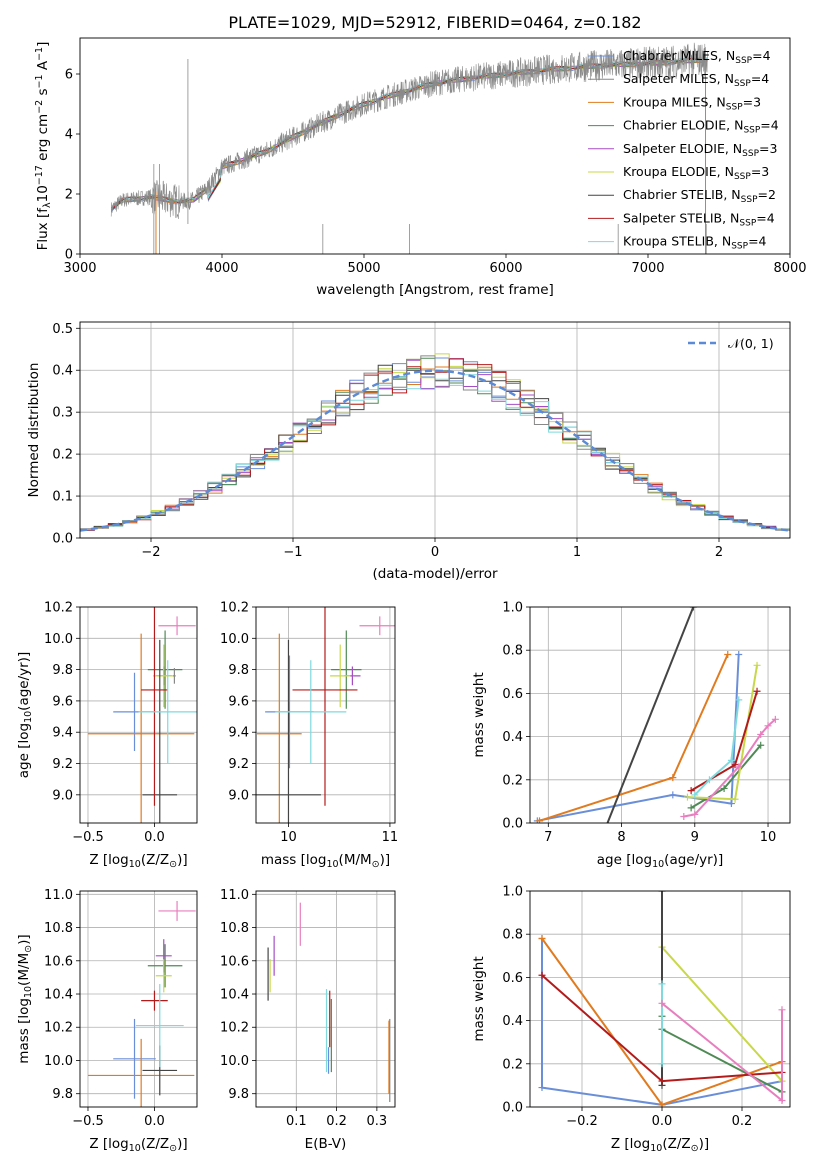  Describe the element at coordinates (120, 723) in the screenshot. I see `age_vs_Z-axes: −0.5 0.0 9.0 9.2 9.4 9.6 9.8 10.0 10.2` at that location.